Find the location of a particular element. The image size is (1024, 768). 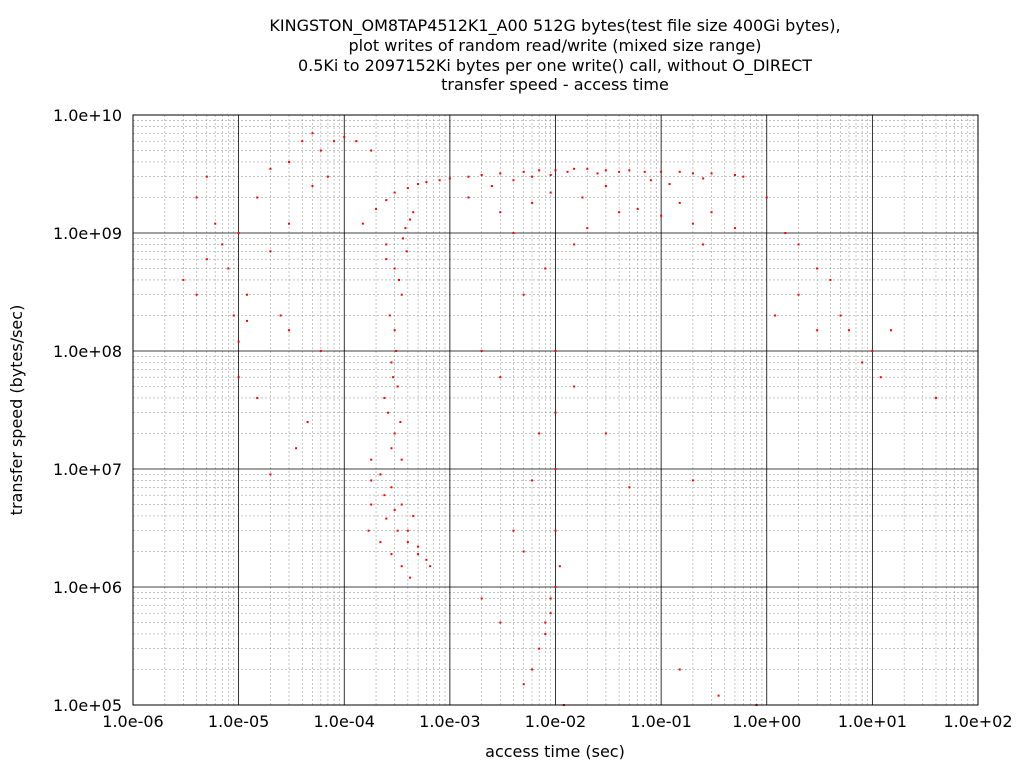

x-tick-label: 1.0e-01 is located at coordinates (660, 721).